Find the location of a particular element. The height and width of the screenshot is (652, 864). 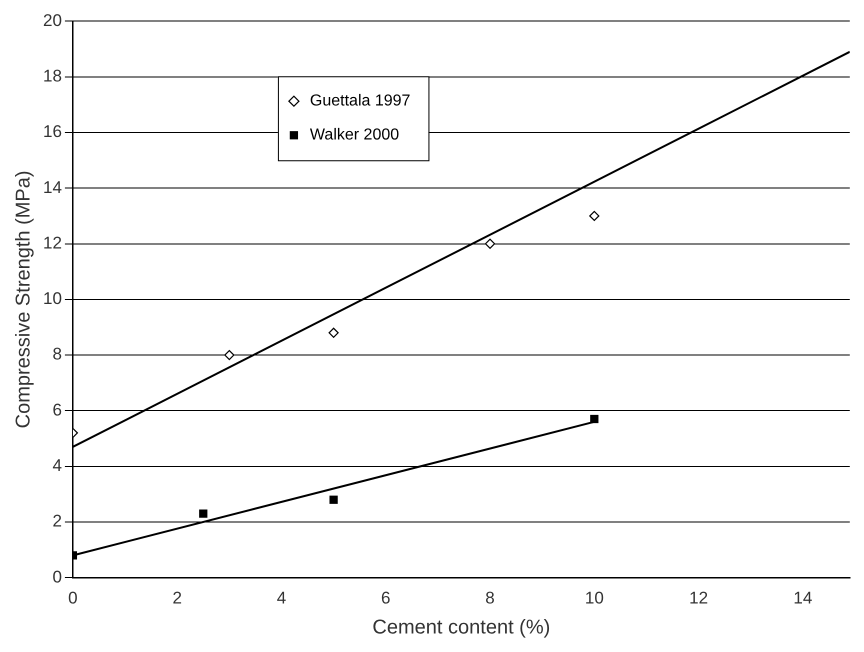

legend-label: Walker 2000 is located at coordinates (355, 135).